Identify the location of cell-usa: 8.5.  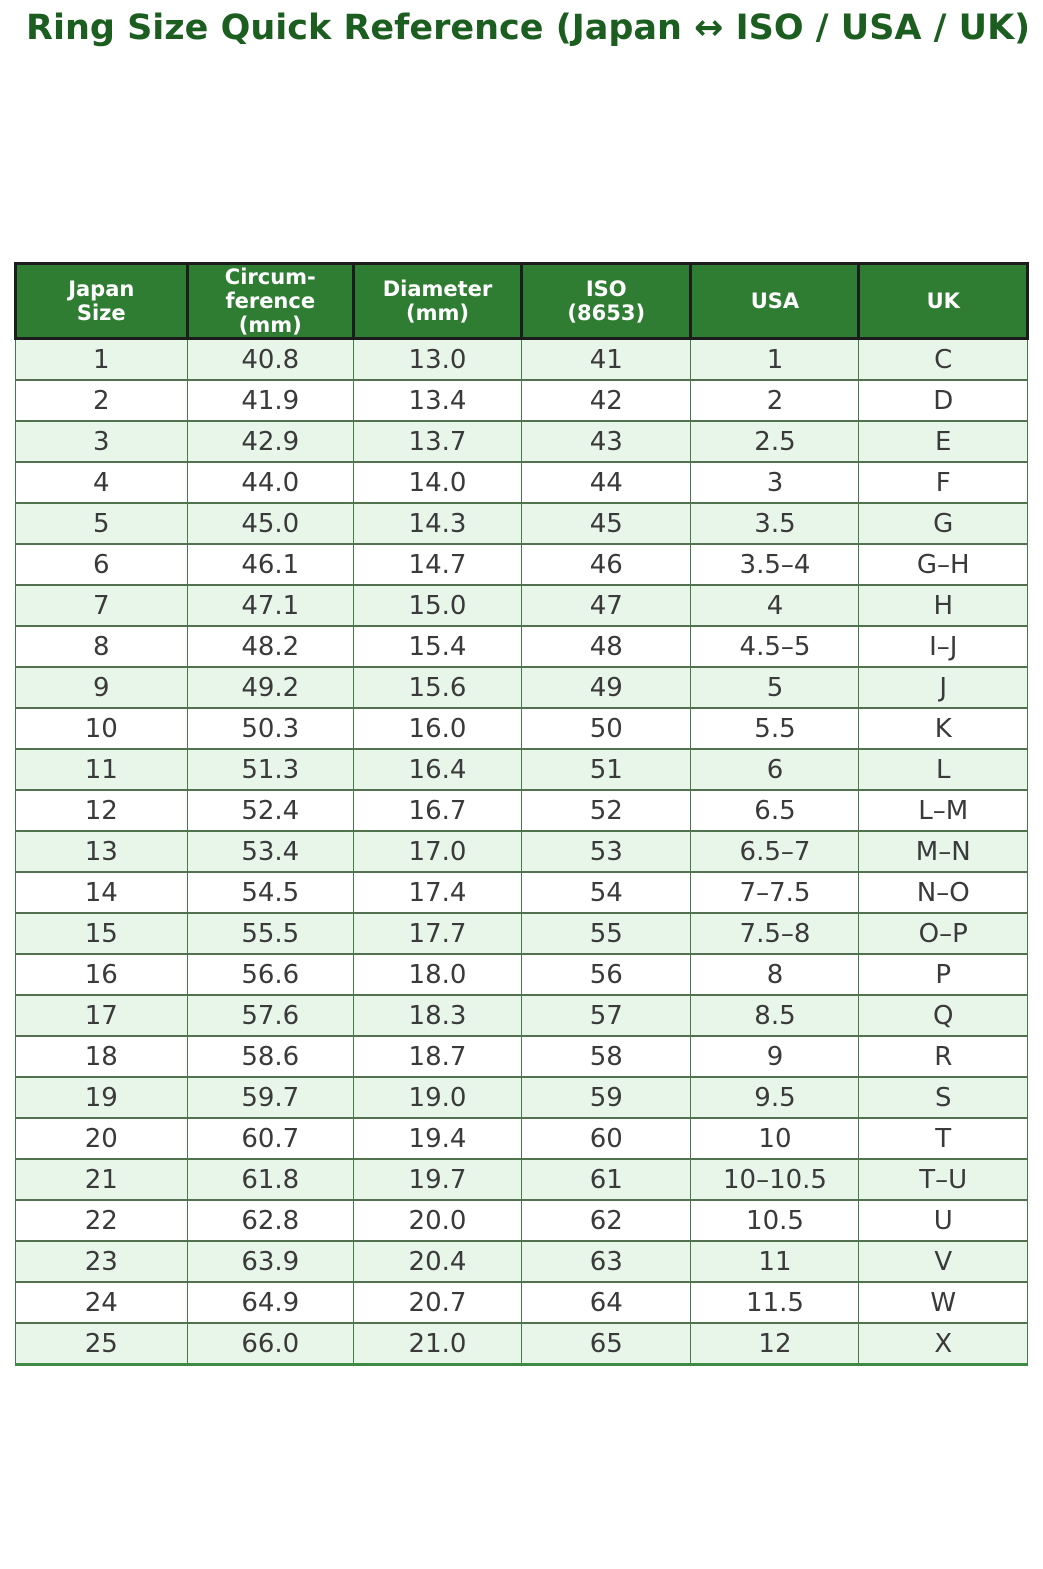
(775, 1015).